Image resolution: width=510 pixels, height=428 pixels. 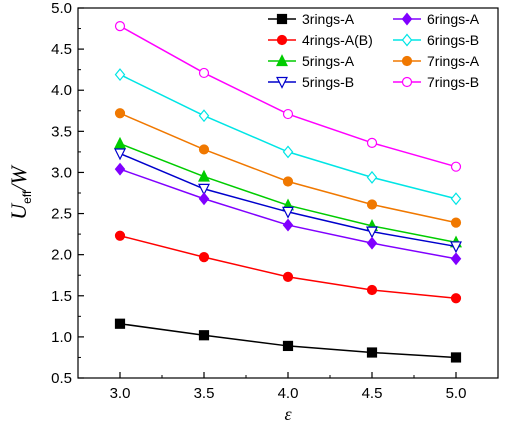 What do you see at coordinates (453, 40) in the screenshot?
I see `legend-label: 6rings-B` at bounding box center [453, 40].